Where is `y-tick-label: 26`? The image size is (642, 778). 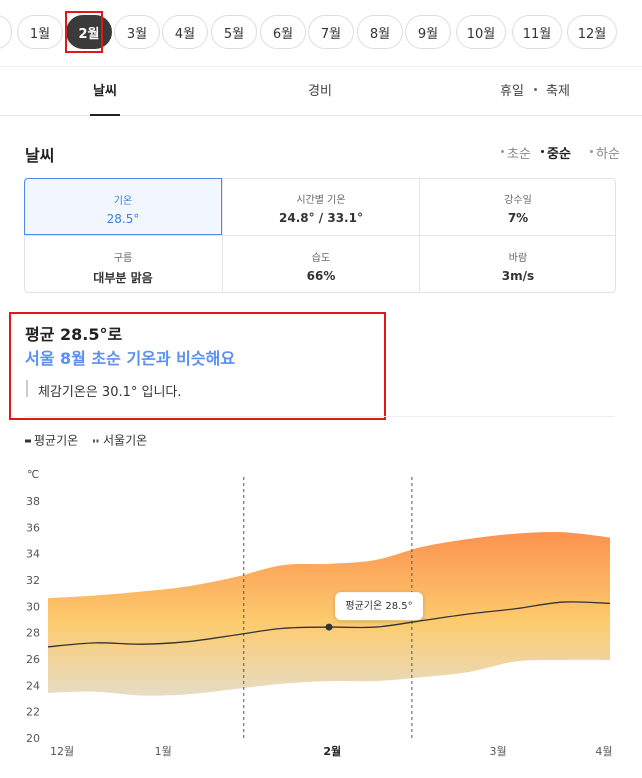
y-tick-label: 26 is located at coordinates (33, 659).